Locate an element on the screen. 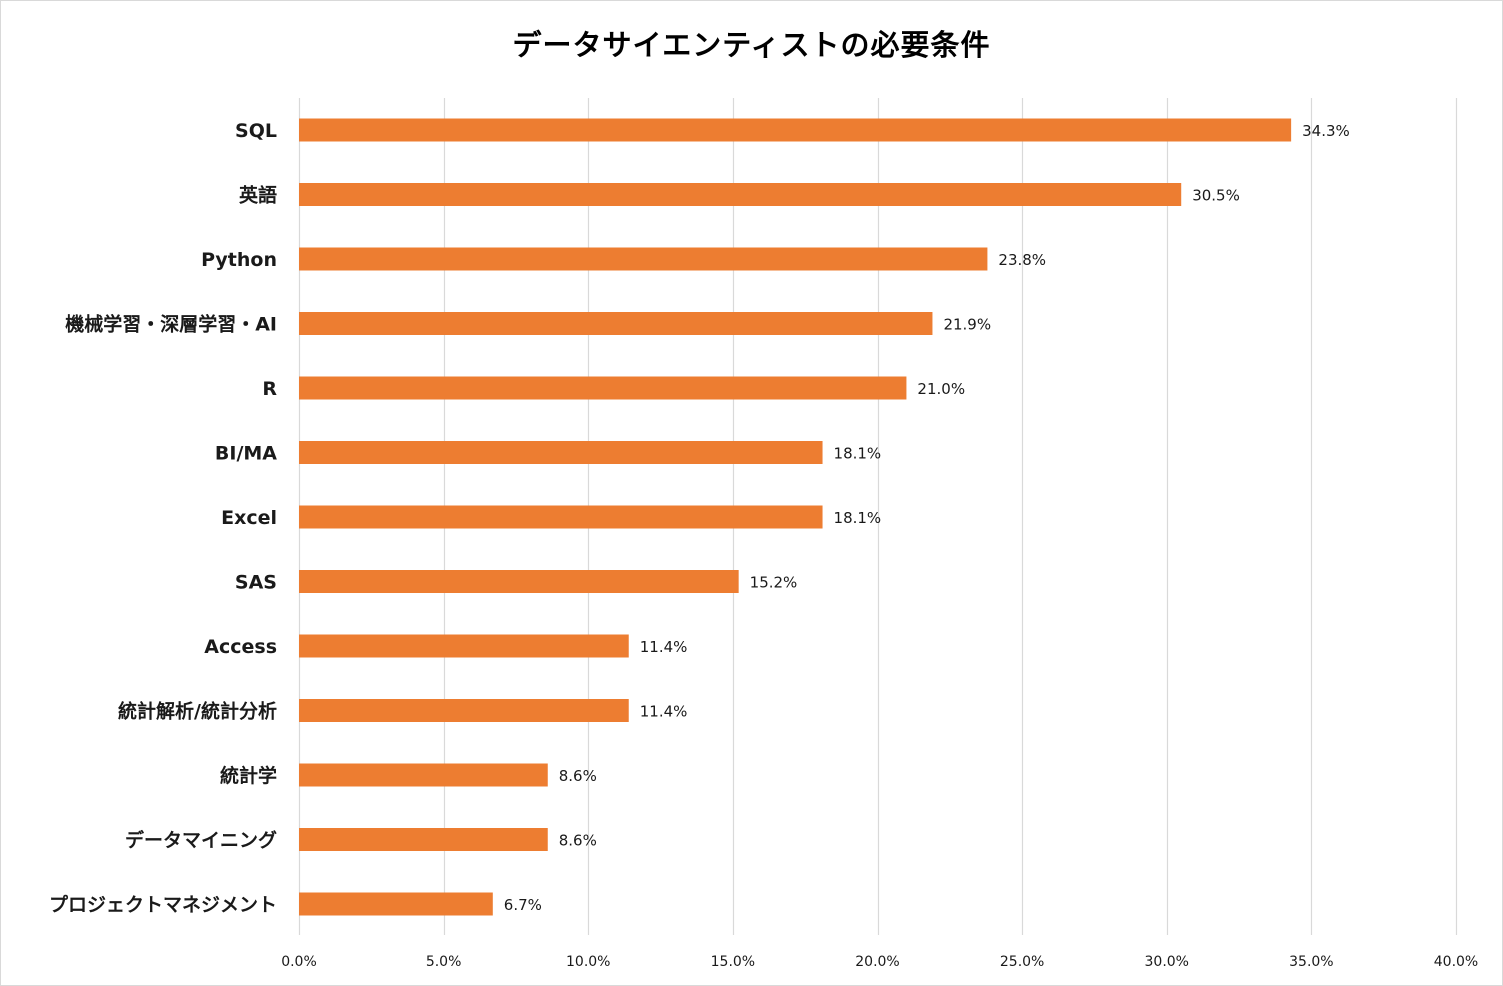  x-tick-label: 10.0% is located at coordinates (588, 962).